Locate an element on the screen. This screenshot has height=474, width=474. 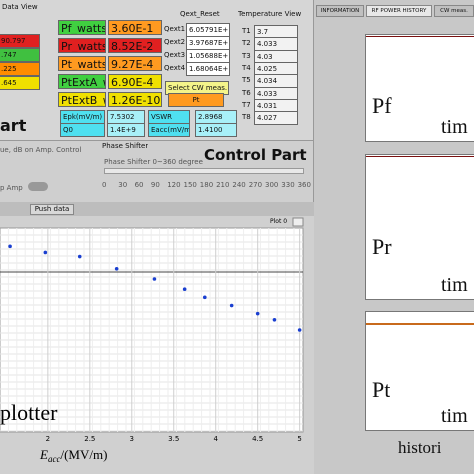
plot-button is located at coordinates (298, 222).